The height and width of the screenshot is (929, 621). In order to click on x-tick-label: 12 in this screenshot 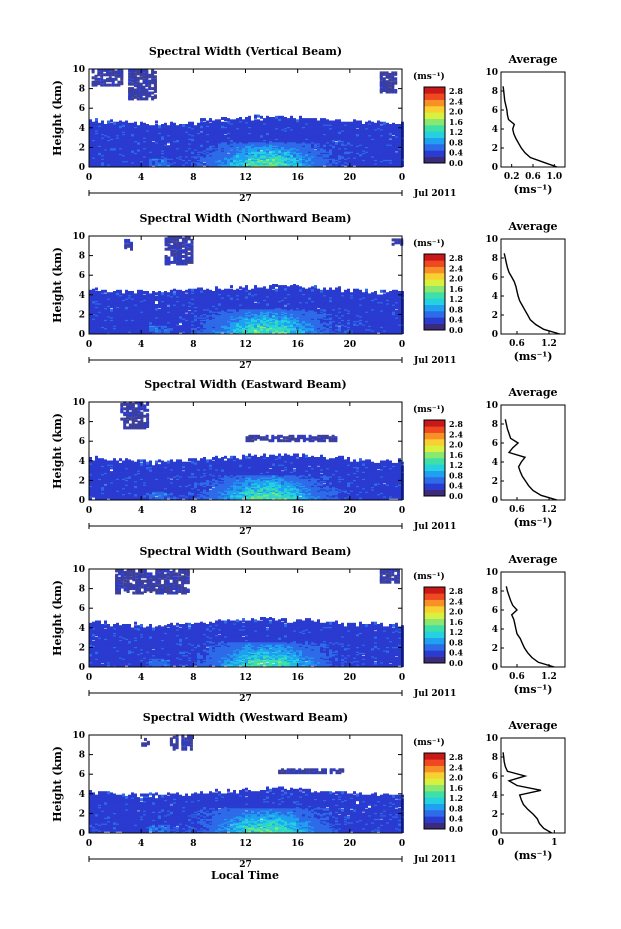, I will do `click(245, 178)`.